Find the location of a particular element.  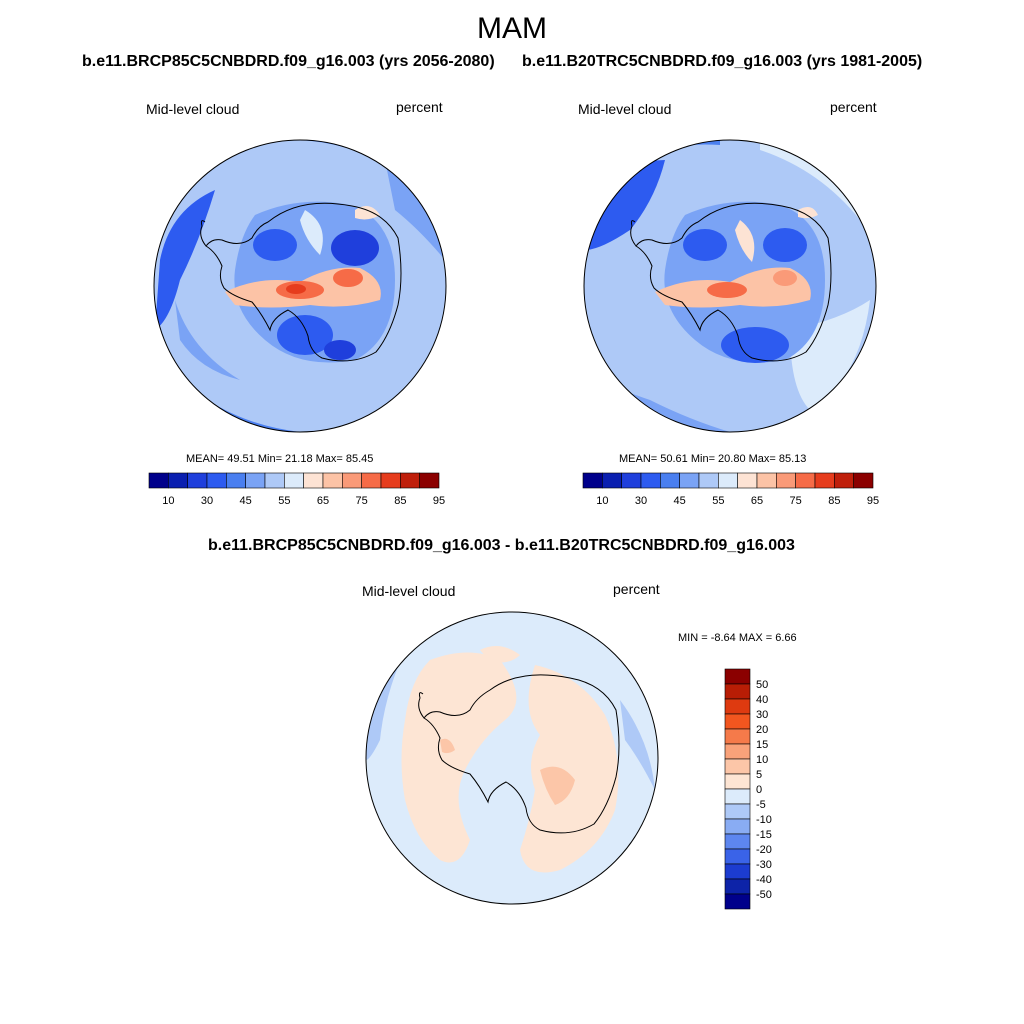

diff-colorbar-tick-label: -20 is located at coordinates (764, 850).